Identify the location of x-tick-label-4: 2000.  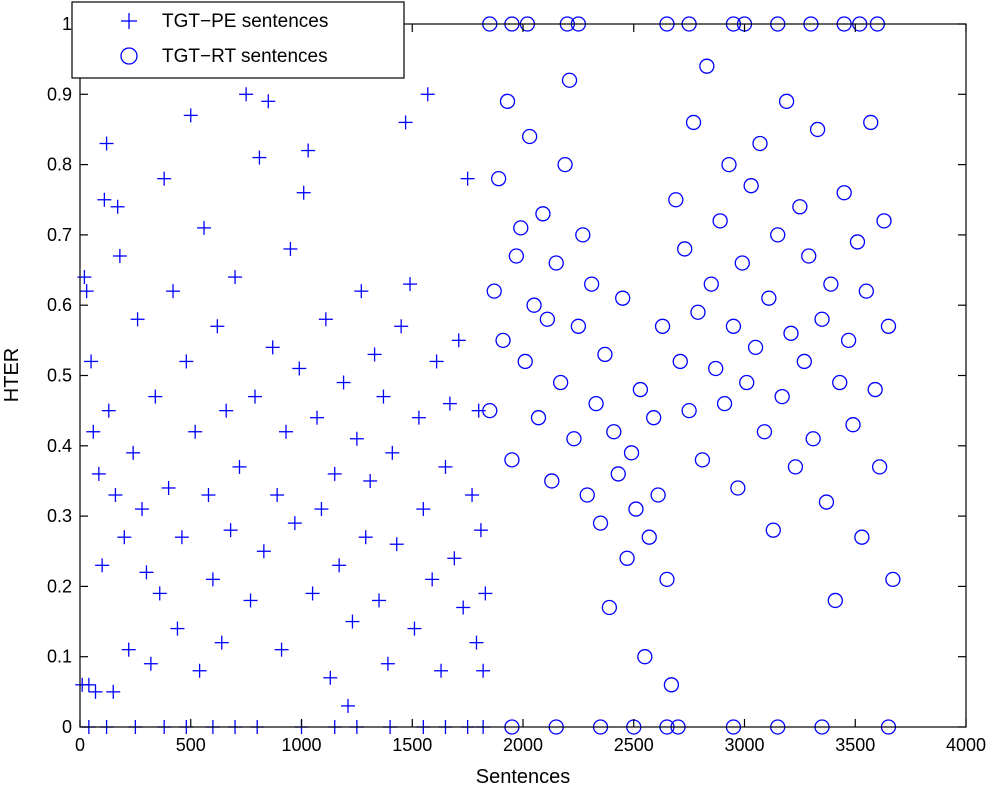
(523, 745).